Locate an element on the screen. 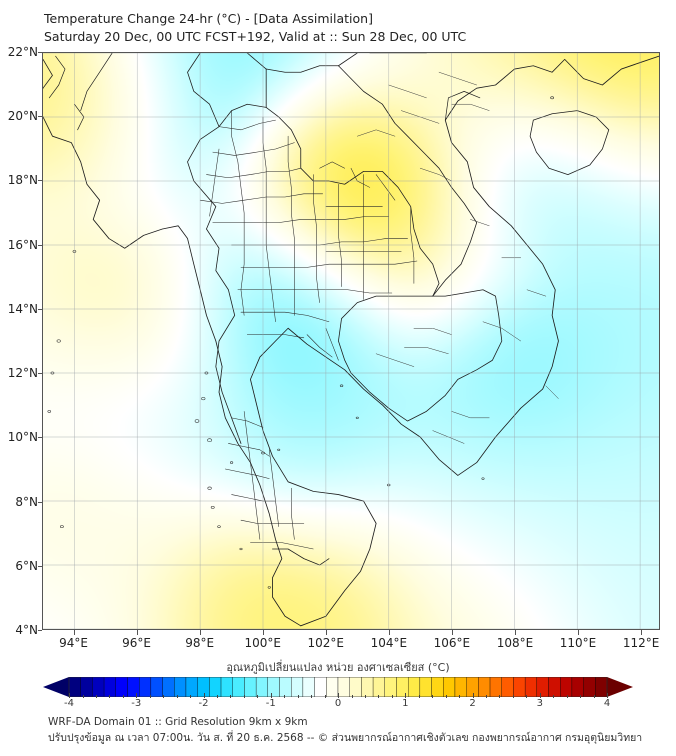  latitude-tick-label: 20°N is located at coordinates (22, 116).